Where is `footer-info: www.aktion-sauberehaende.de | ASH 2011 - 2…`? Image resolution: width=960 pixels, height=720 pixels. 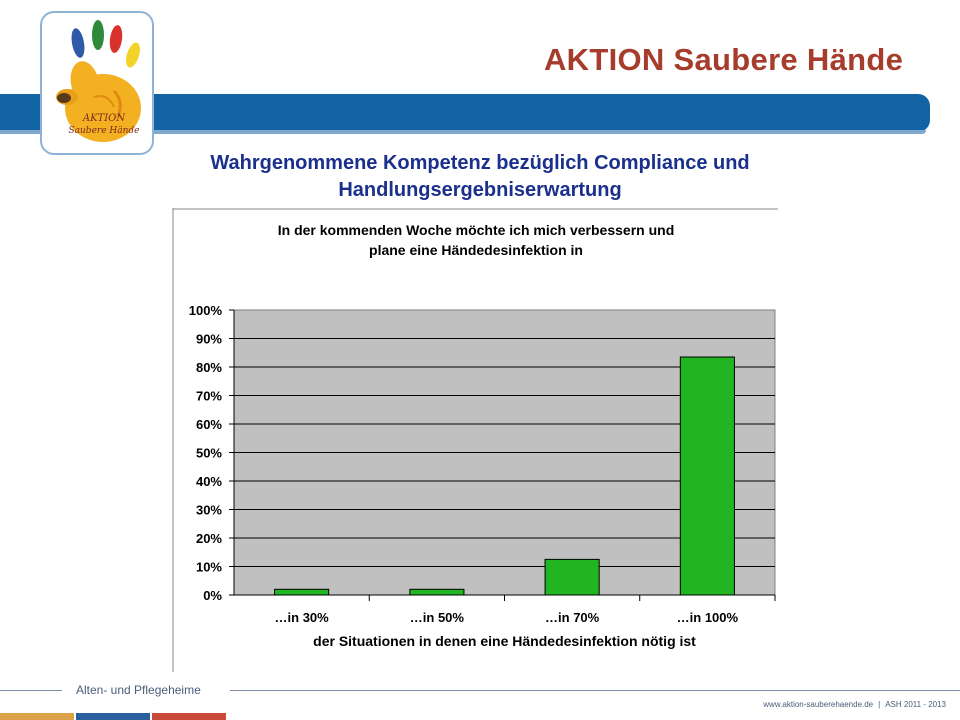 footer-info: www.aktion-sauberehaende.de | ASH 2011 - 2… is located at coordinates (854, 704).